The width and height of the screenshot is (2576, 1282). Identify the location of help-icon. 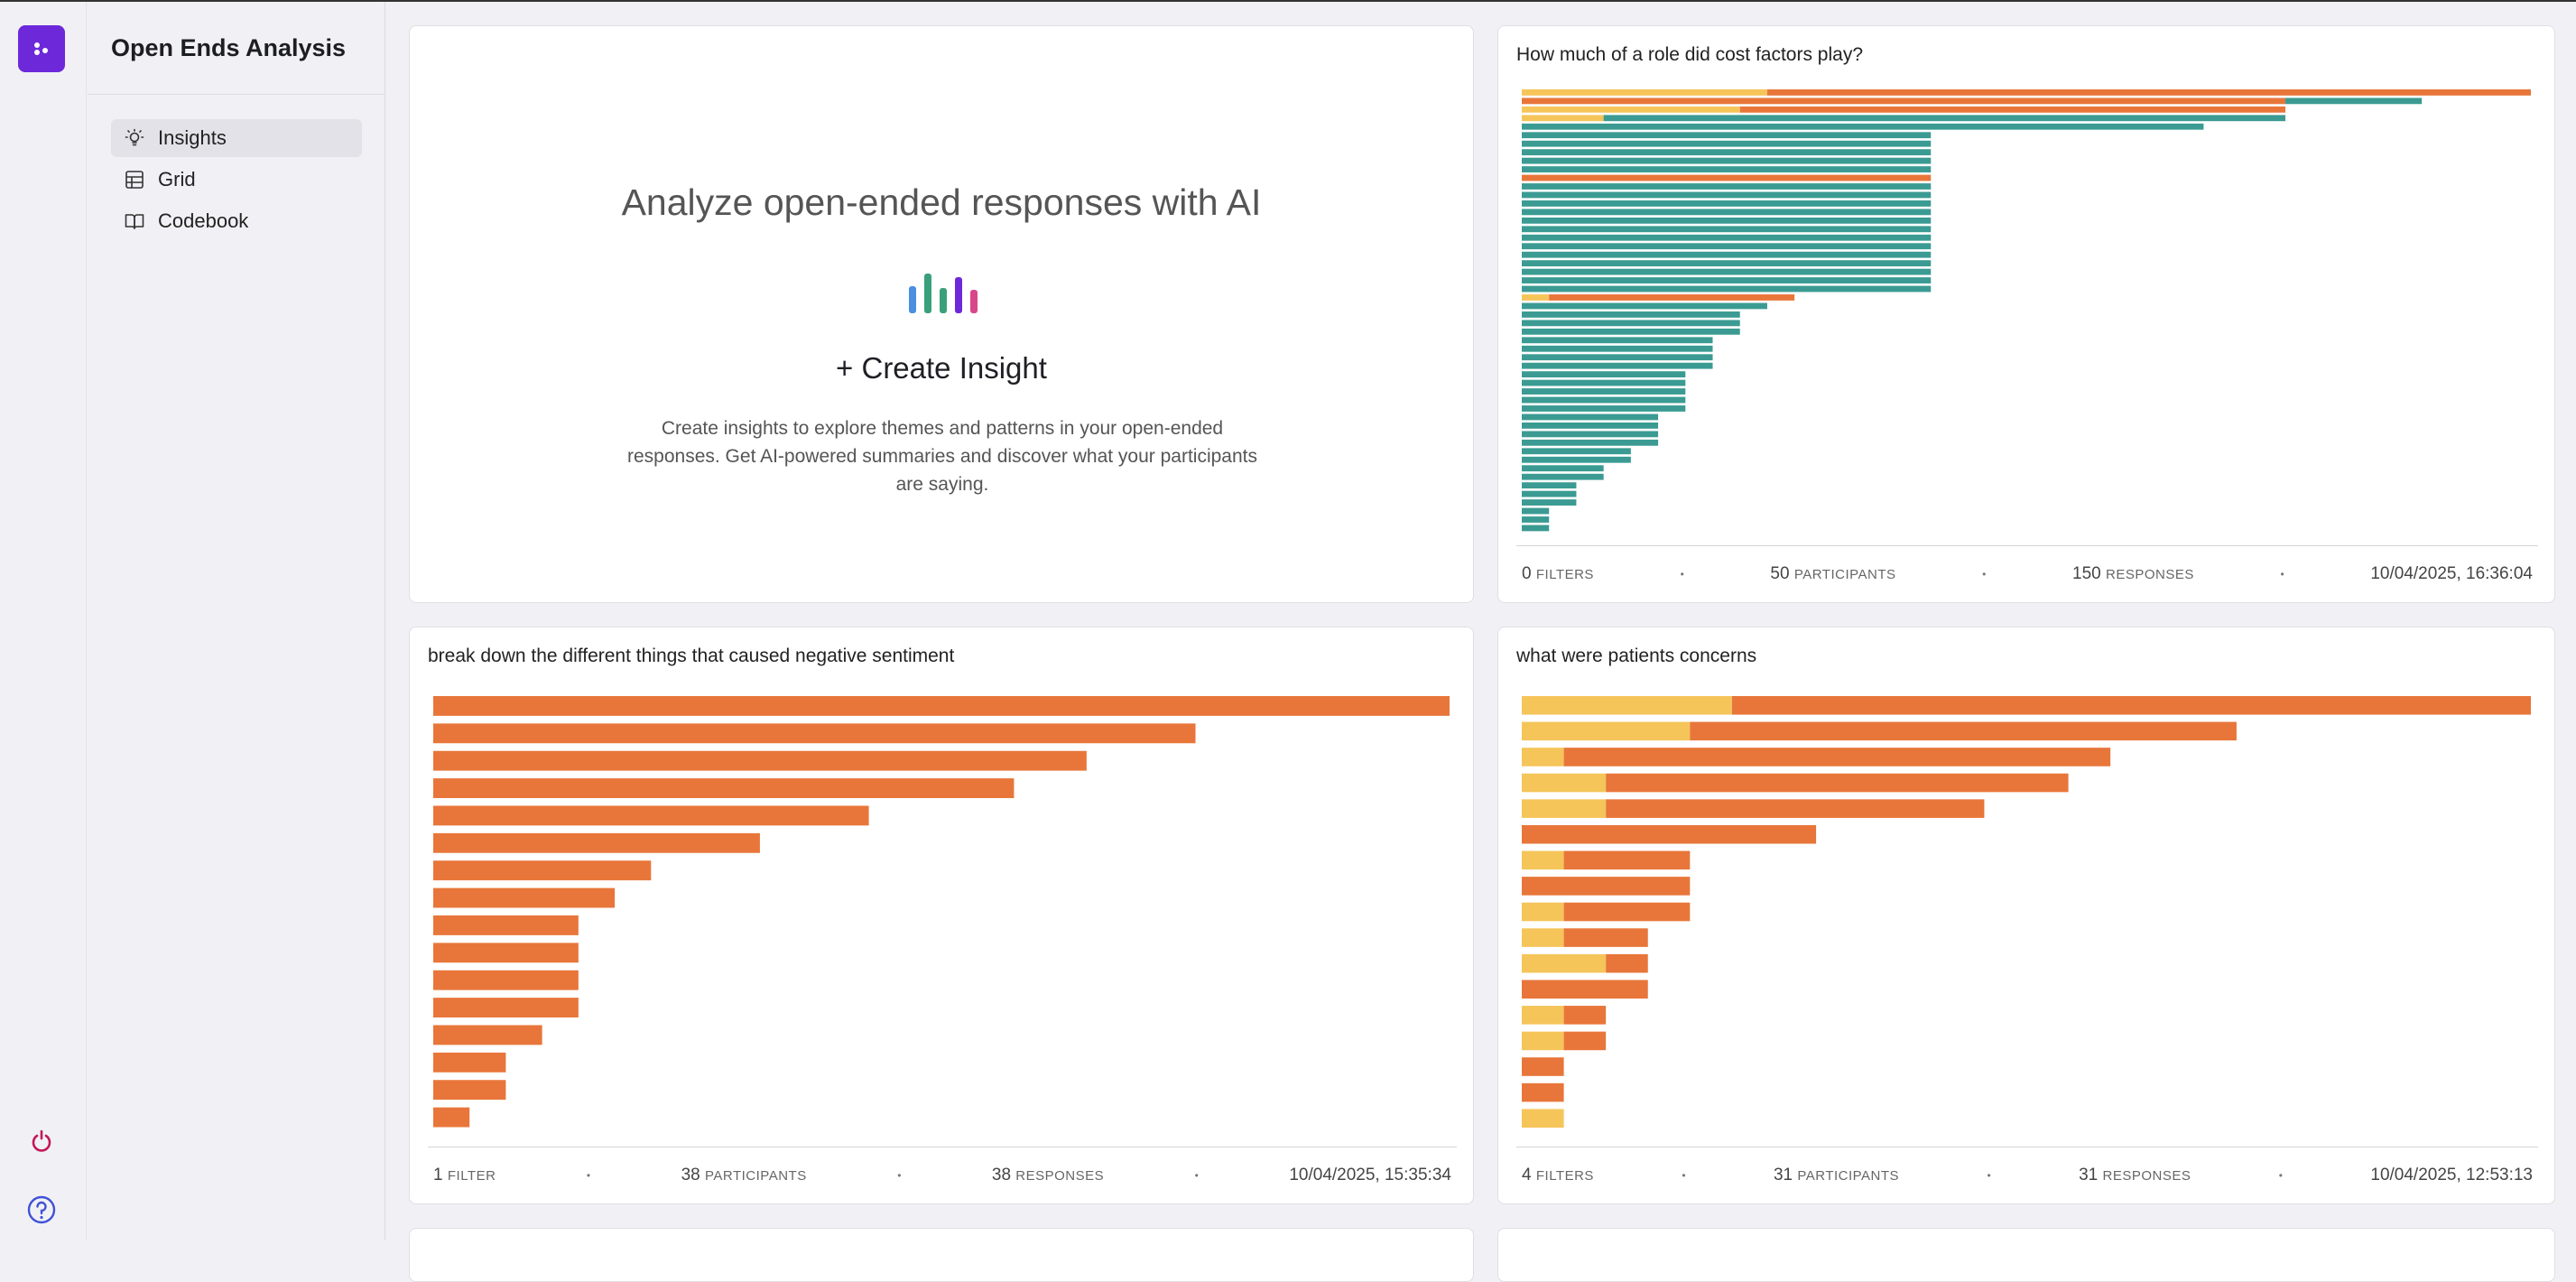
(41, 1210).